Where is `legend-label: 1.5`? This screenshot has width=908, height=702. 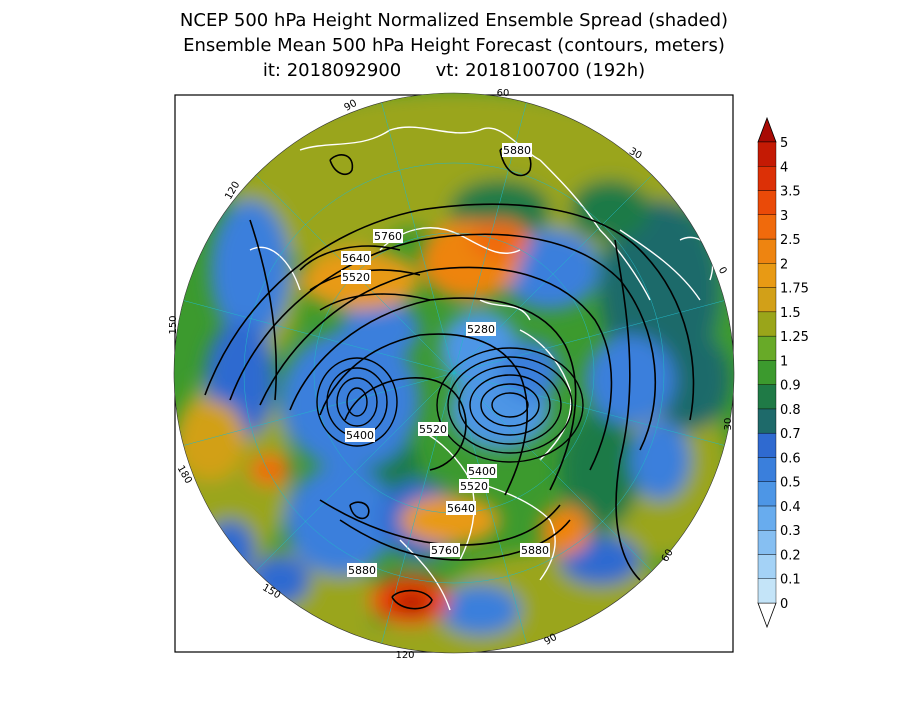
legend-label: 1.5 is located at coordinates (790, 313).